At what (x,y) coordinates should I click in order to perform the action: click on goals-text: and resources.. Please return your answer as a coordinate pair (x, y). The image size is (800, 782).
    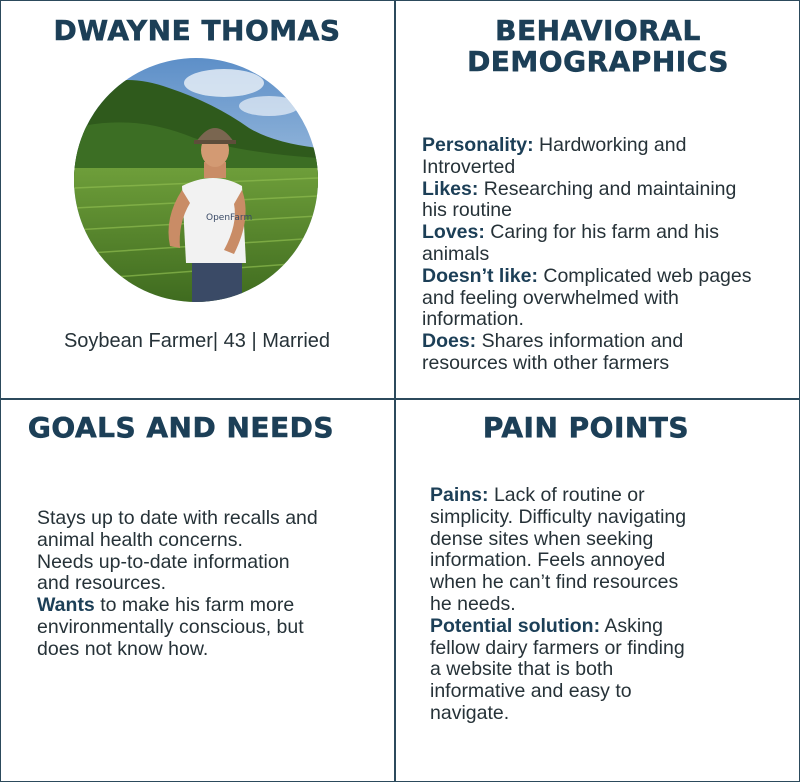
    Looking at the image, I should click on (101, 583).